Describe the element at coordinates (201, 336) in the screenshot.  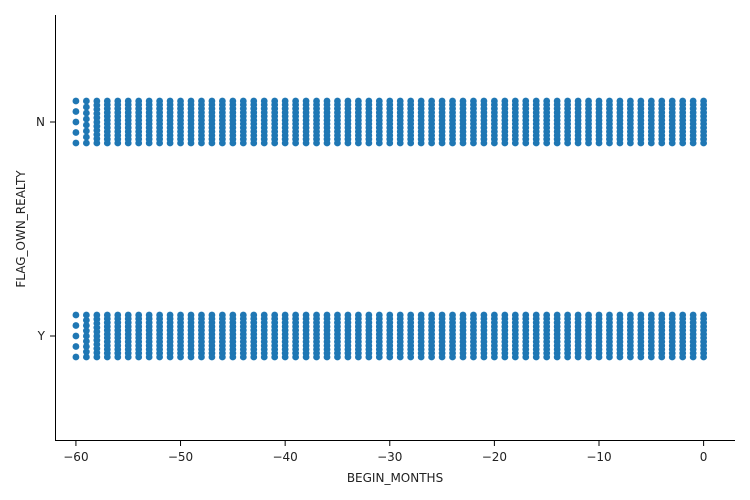
I see `point-stack-Y--48` at that location.